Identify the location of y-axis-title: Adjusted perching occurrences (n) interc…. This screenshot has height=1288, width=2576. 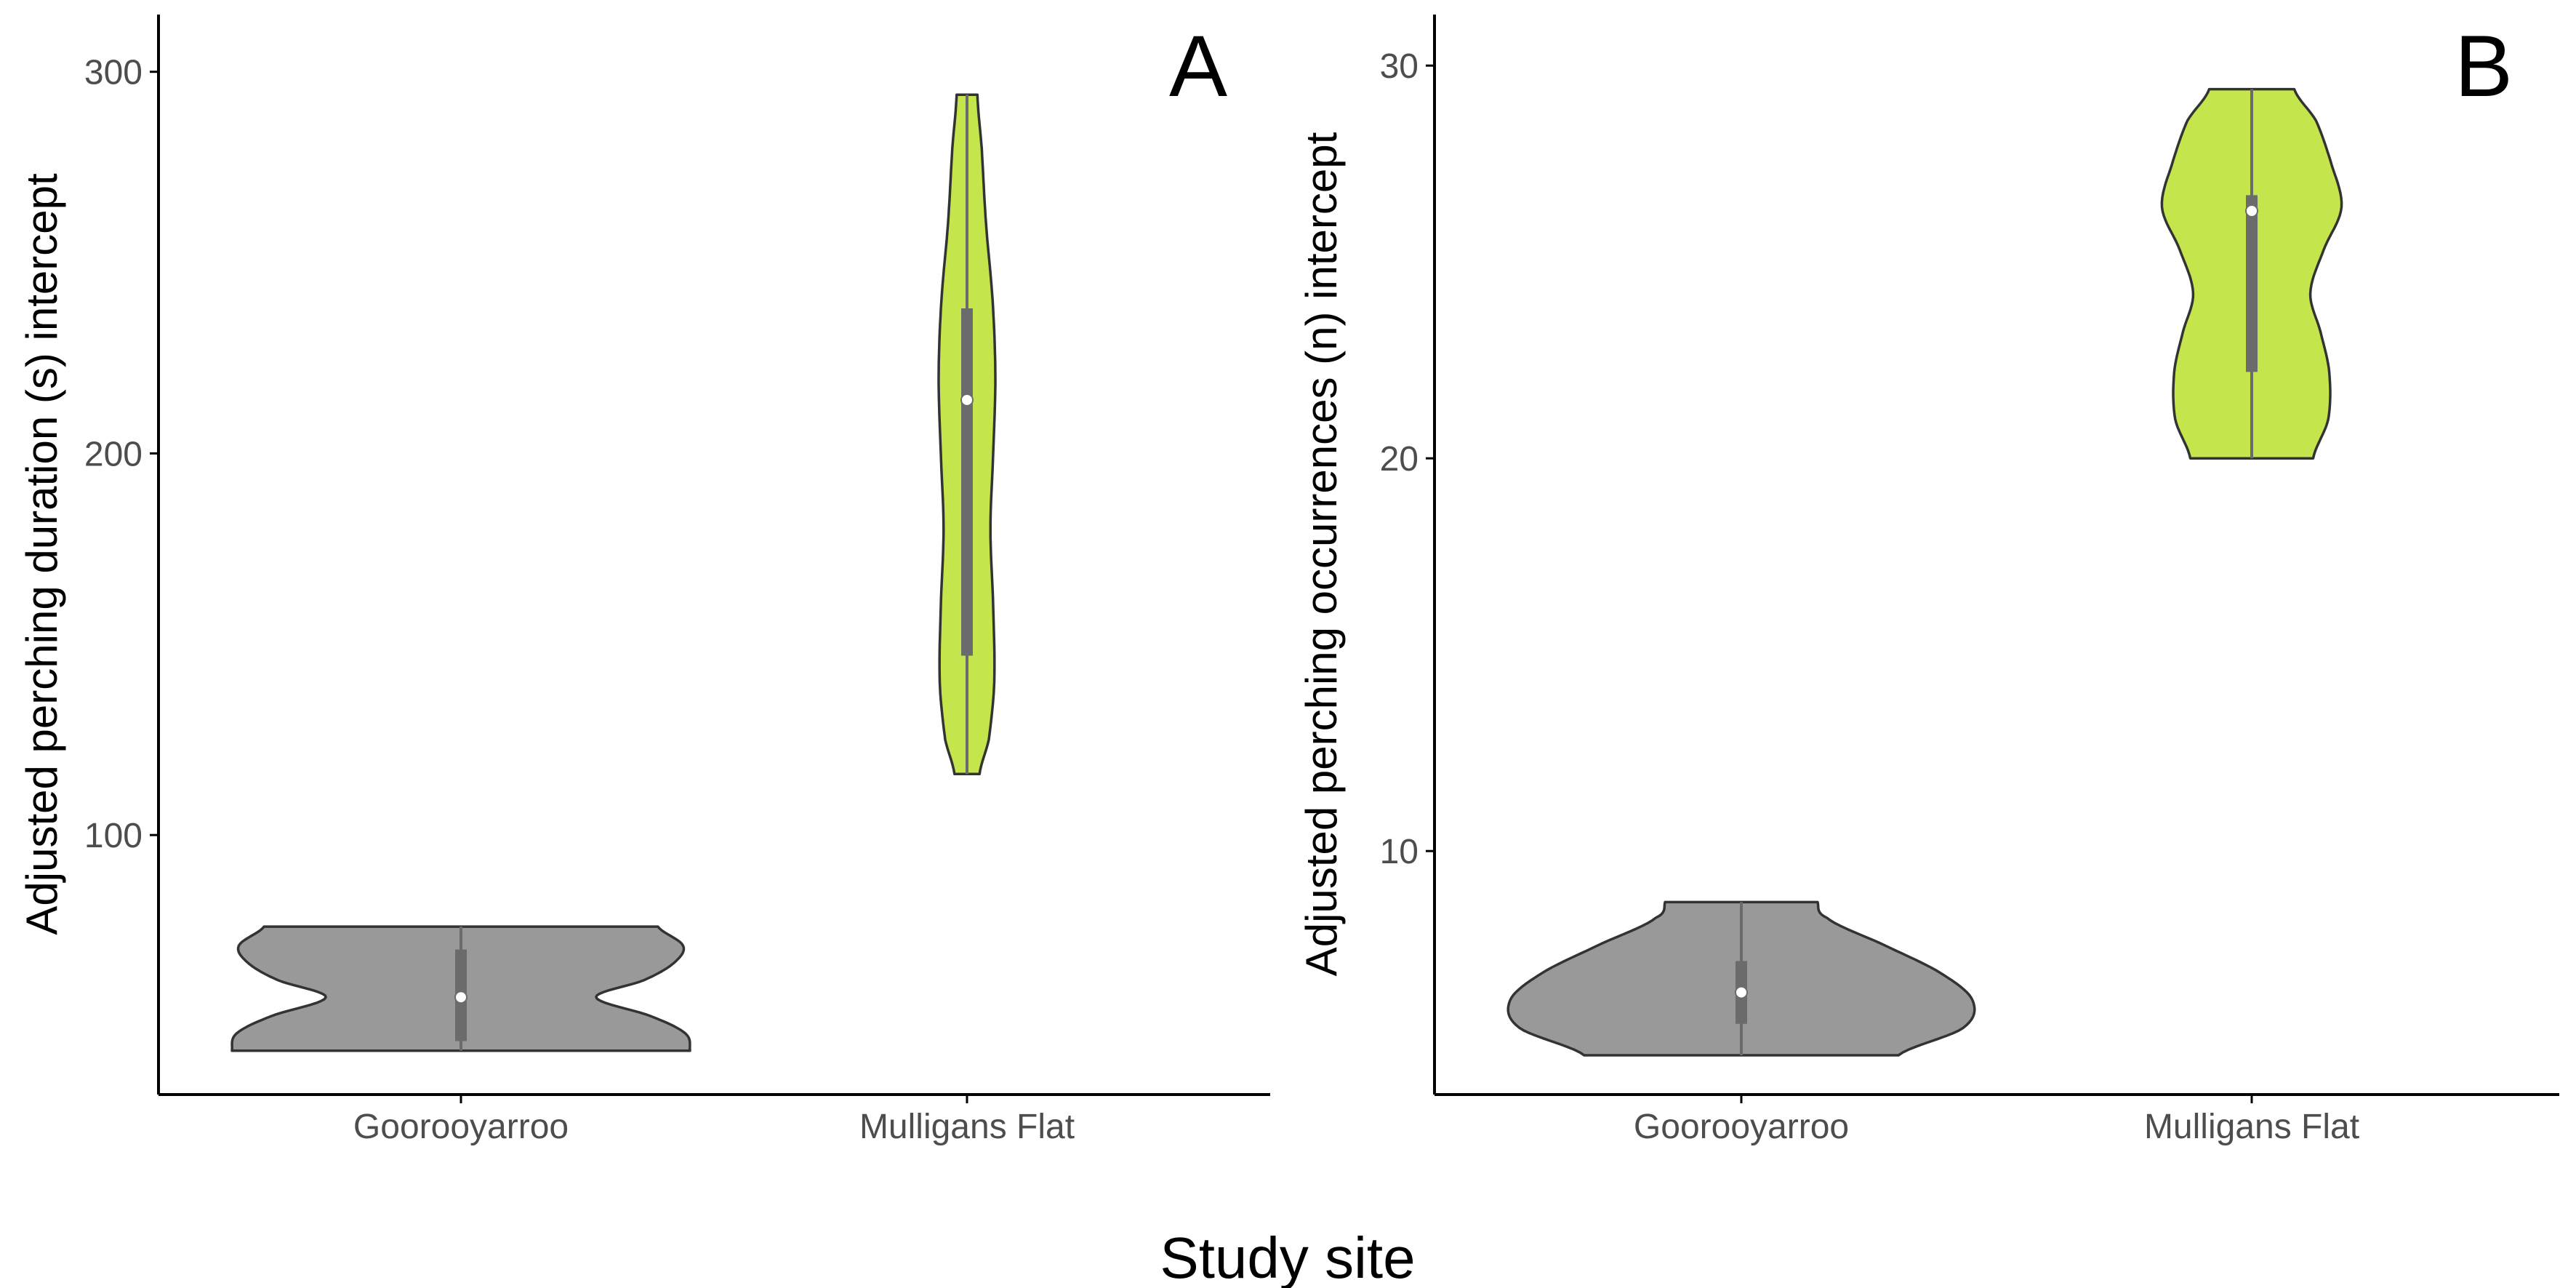
(1321, 554).